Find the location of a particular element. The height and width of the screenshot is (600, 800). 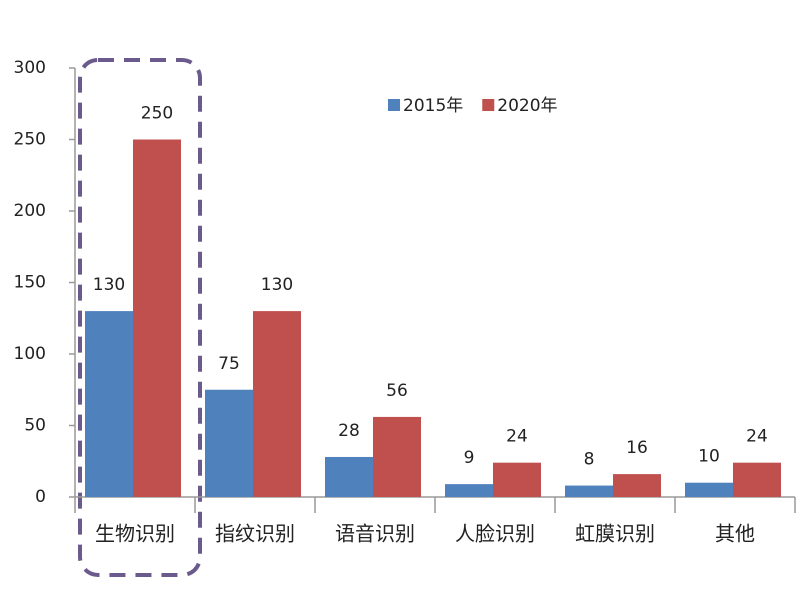

y-tick-label: 50 is located at coordinates (35, 426).